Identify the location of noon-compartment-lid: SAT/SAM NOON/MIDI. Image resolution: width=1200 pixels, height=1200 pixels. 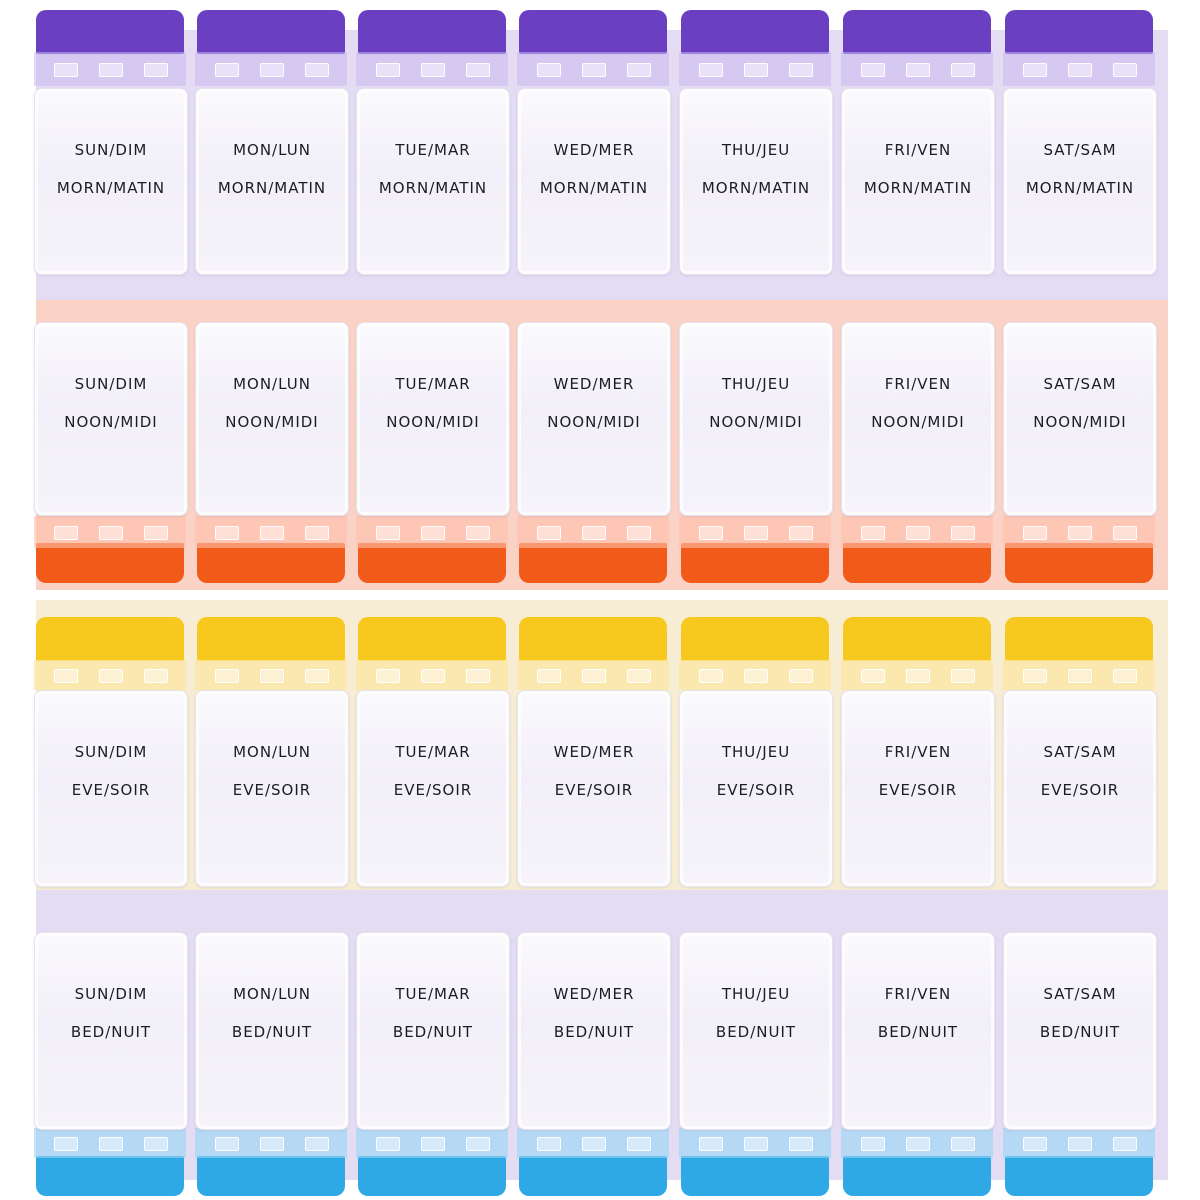
(1080, 419).